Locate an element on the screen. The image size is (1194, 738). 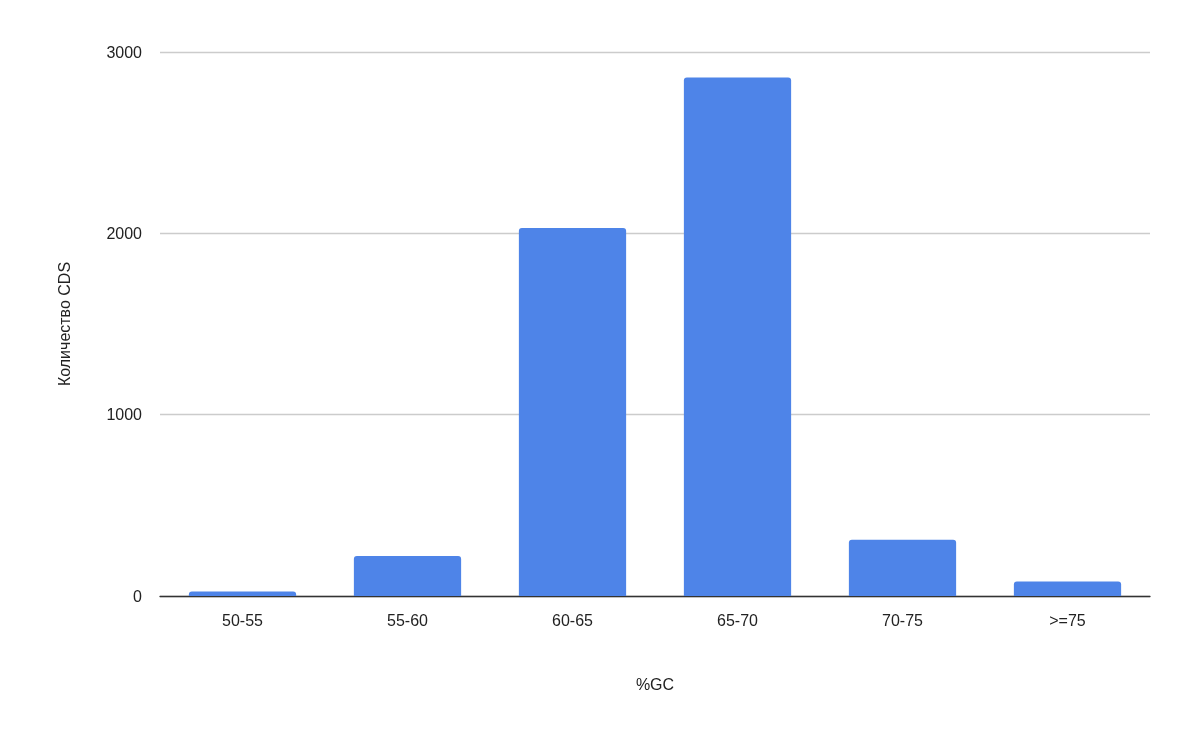
x-tick-label: >=75 is located at coordinates (1067, 620).